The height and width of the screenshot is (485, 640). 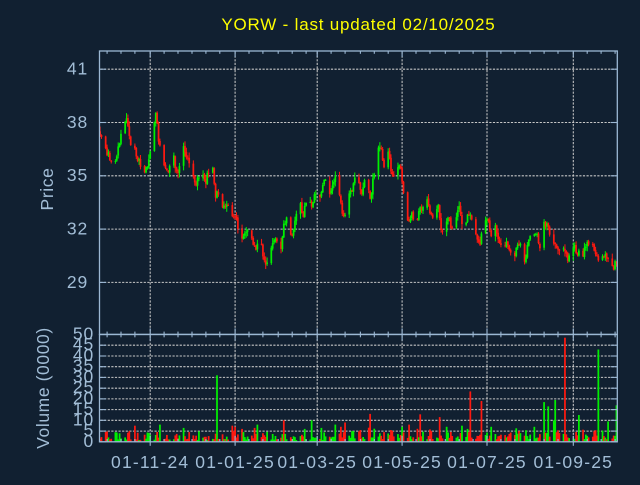 What do you see at coordinates (47, 189) in the screenshot?
I see `svg-text: Price` at bounding box center [47, 189].